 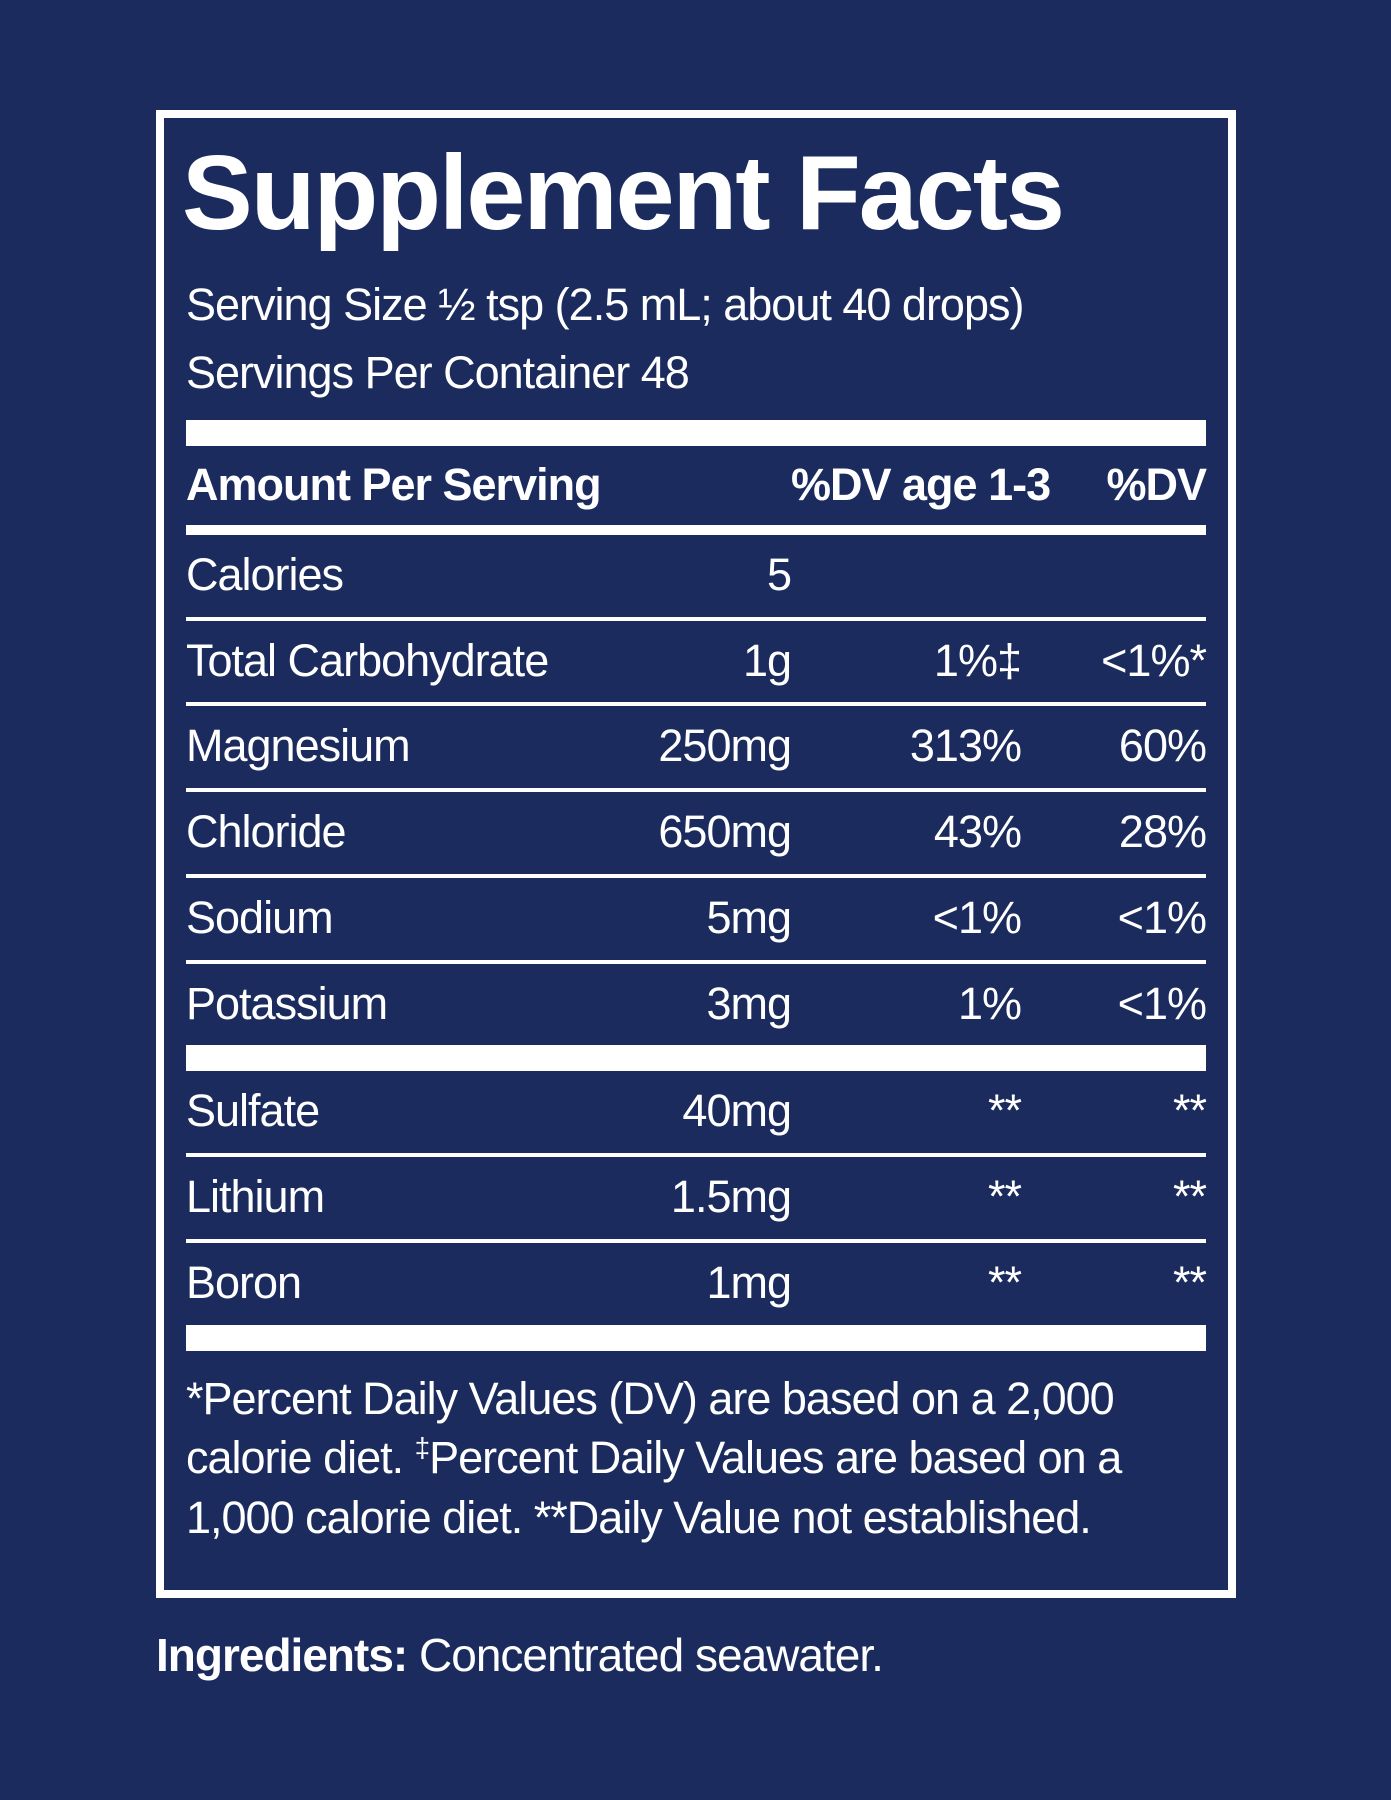 What do you see at coordinates (696, 529) in the screenshot?
I see `divider-medium-under-header` at bounding box center [696, 529].